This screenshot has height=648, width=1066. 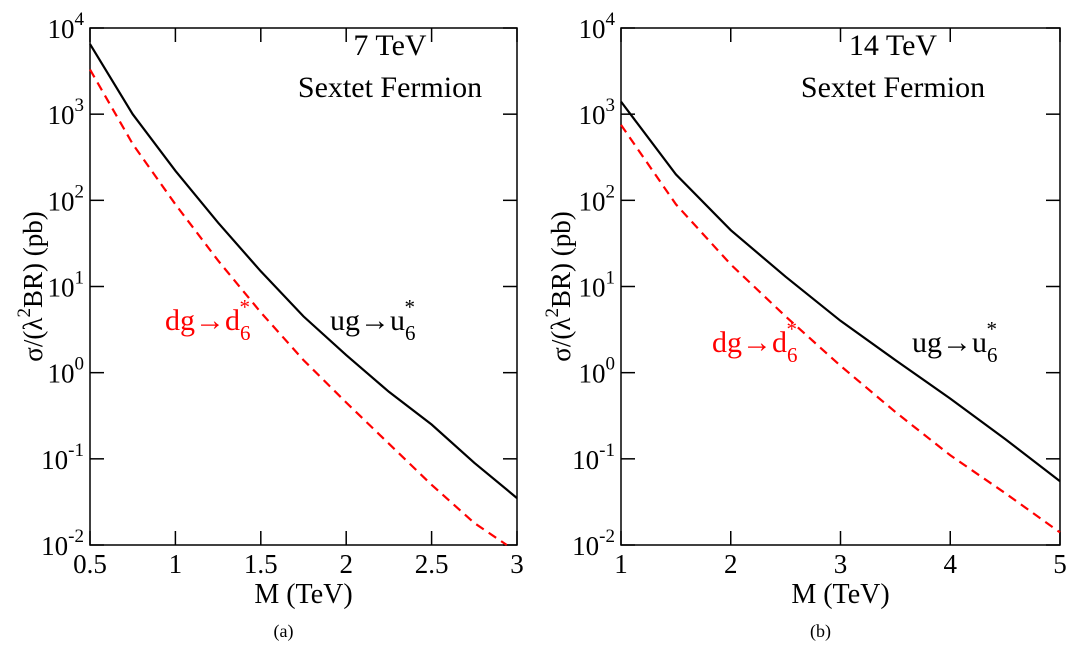 What do you see at coordinates (820, 631) in the screenshot?
I see `caption: (b)` at bounding box center [820, 631].